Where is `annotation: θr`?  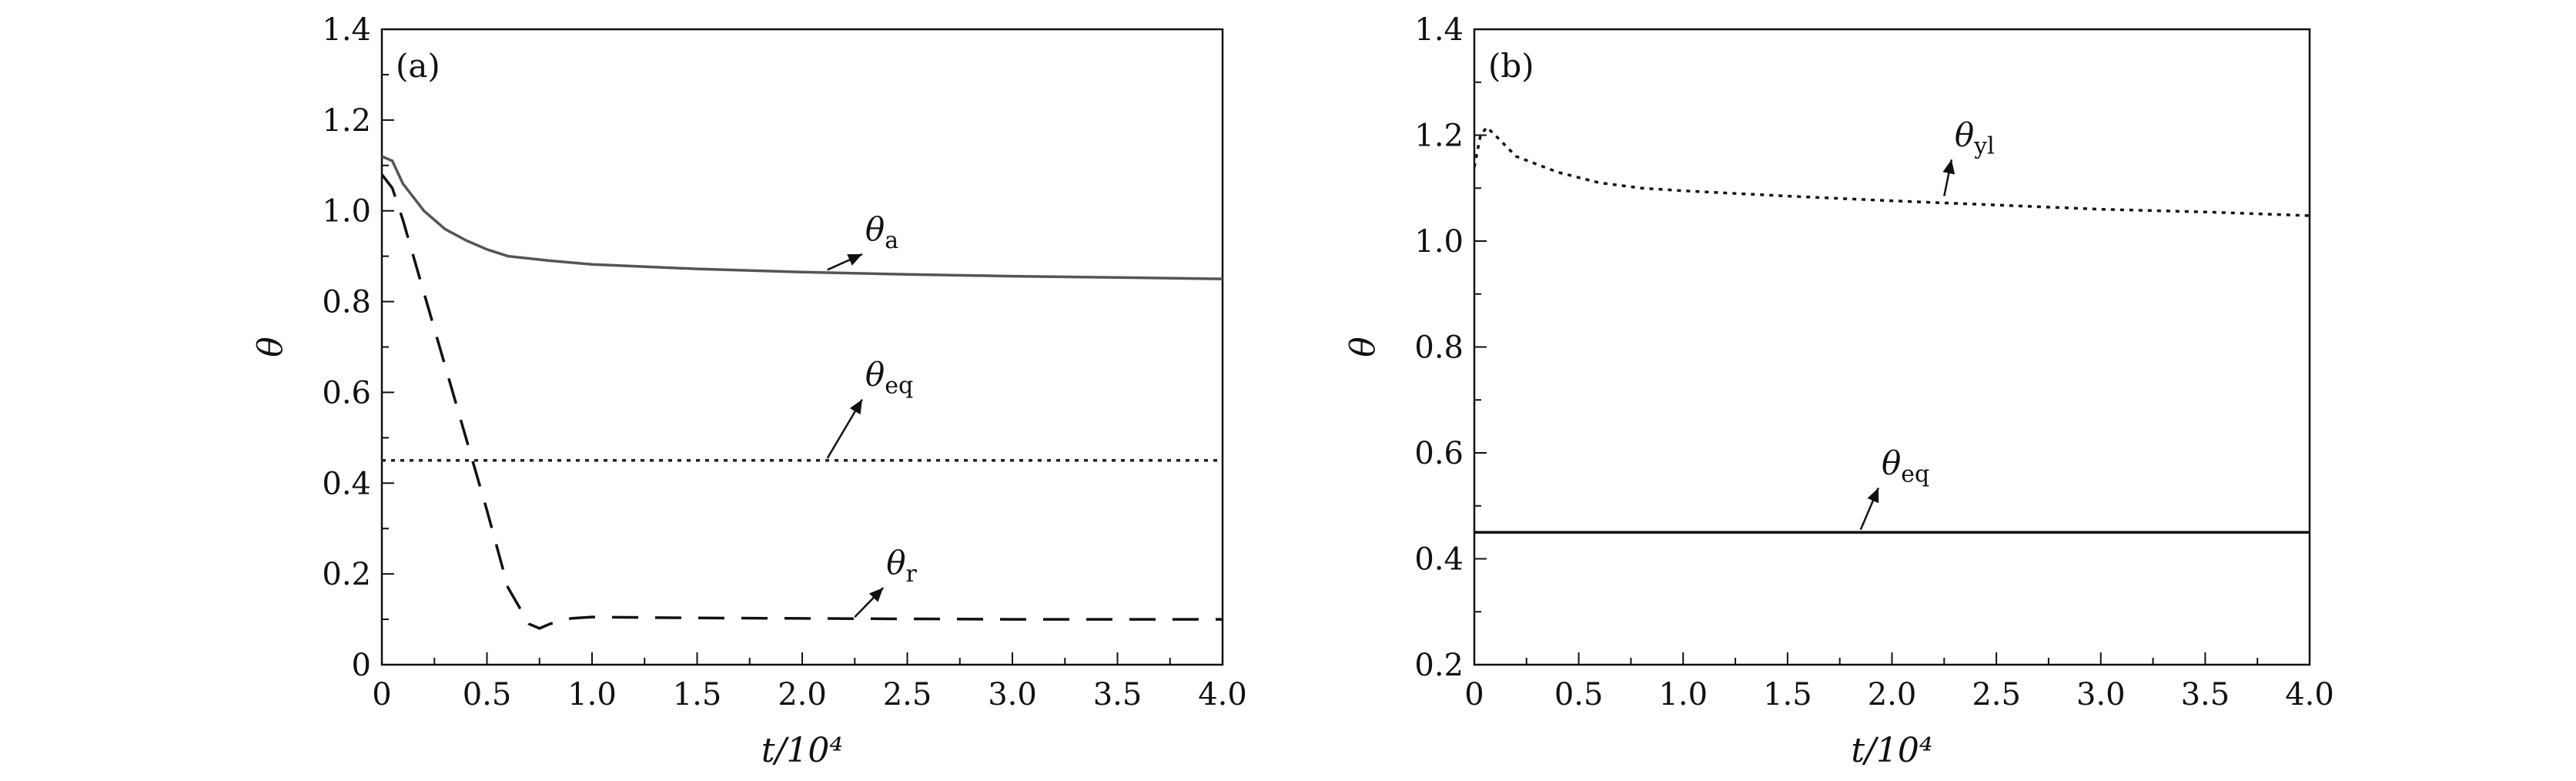
annotation: θr is located at coordinates (885, 581).